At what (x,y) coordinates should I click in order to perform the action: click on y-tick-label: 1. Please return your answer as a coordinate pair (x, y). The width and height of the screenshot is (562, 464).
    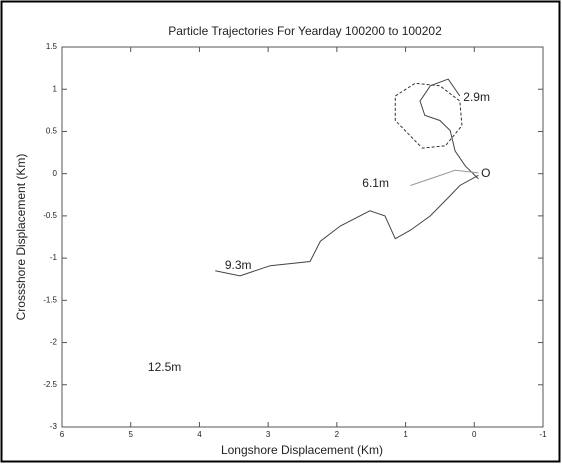
    Looking at the image, I should click on (55, 88).